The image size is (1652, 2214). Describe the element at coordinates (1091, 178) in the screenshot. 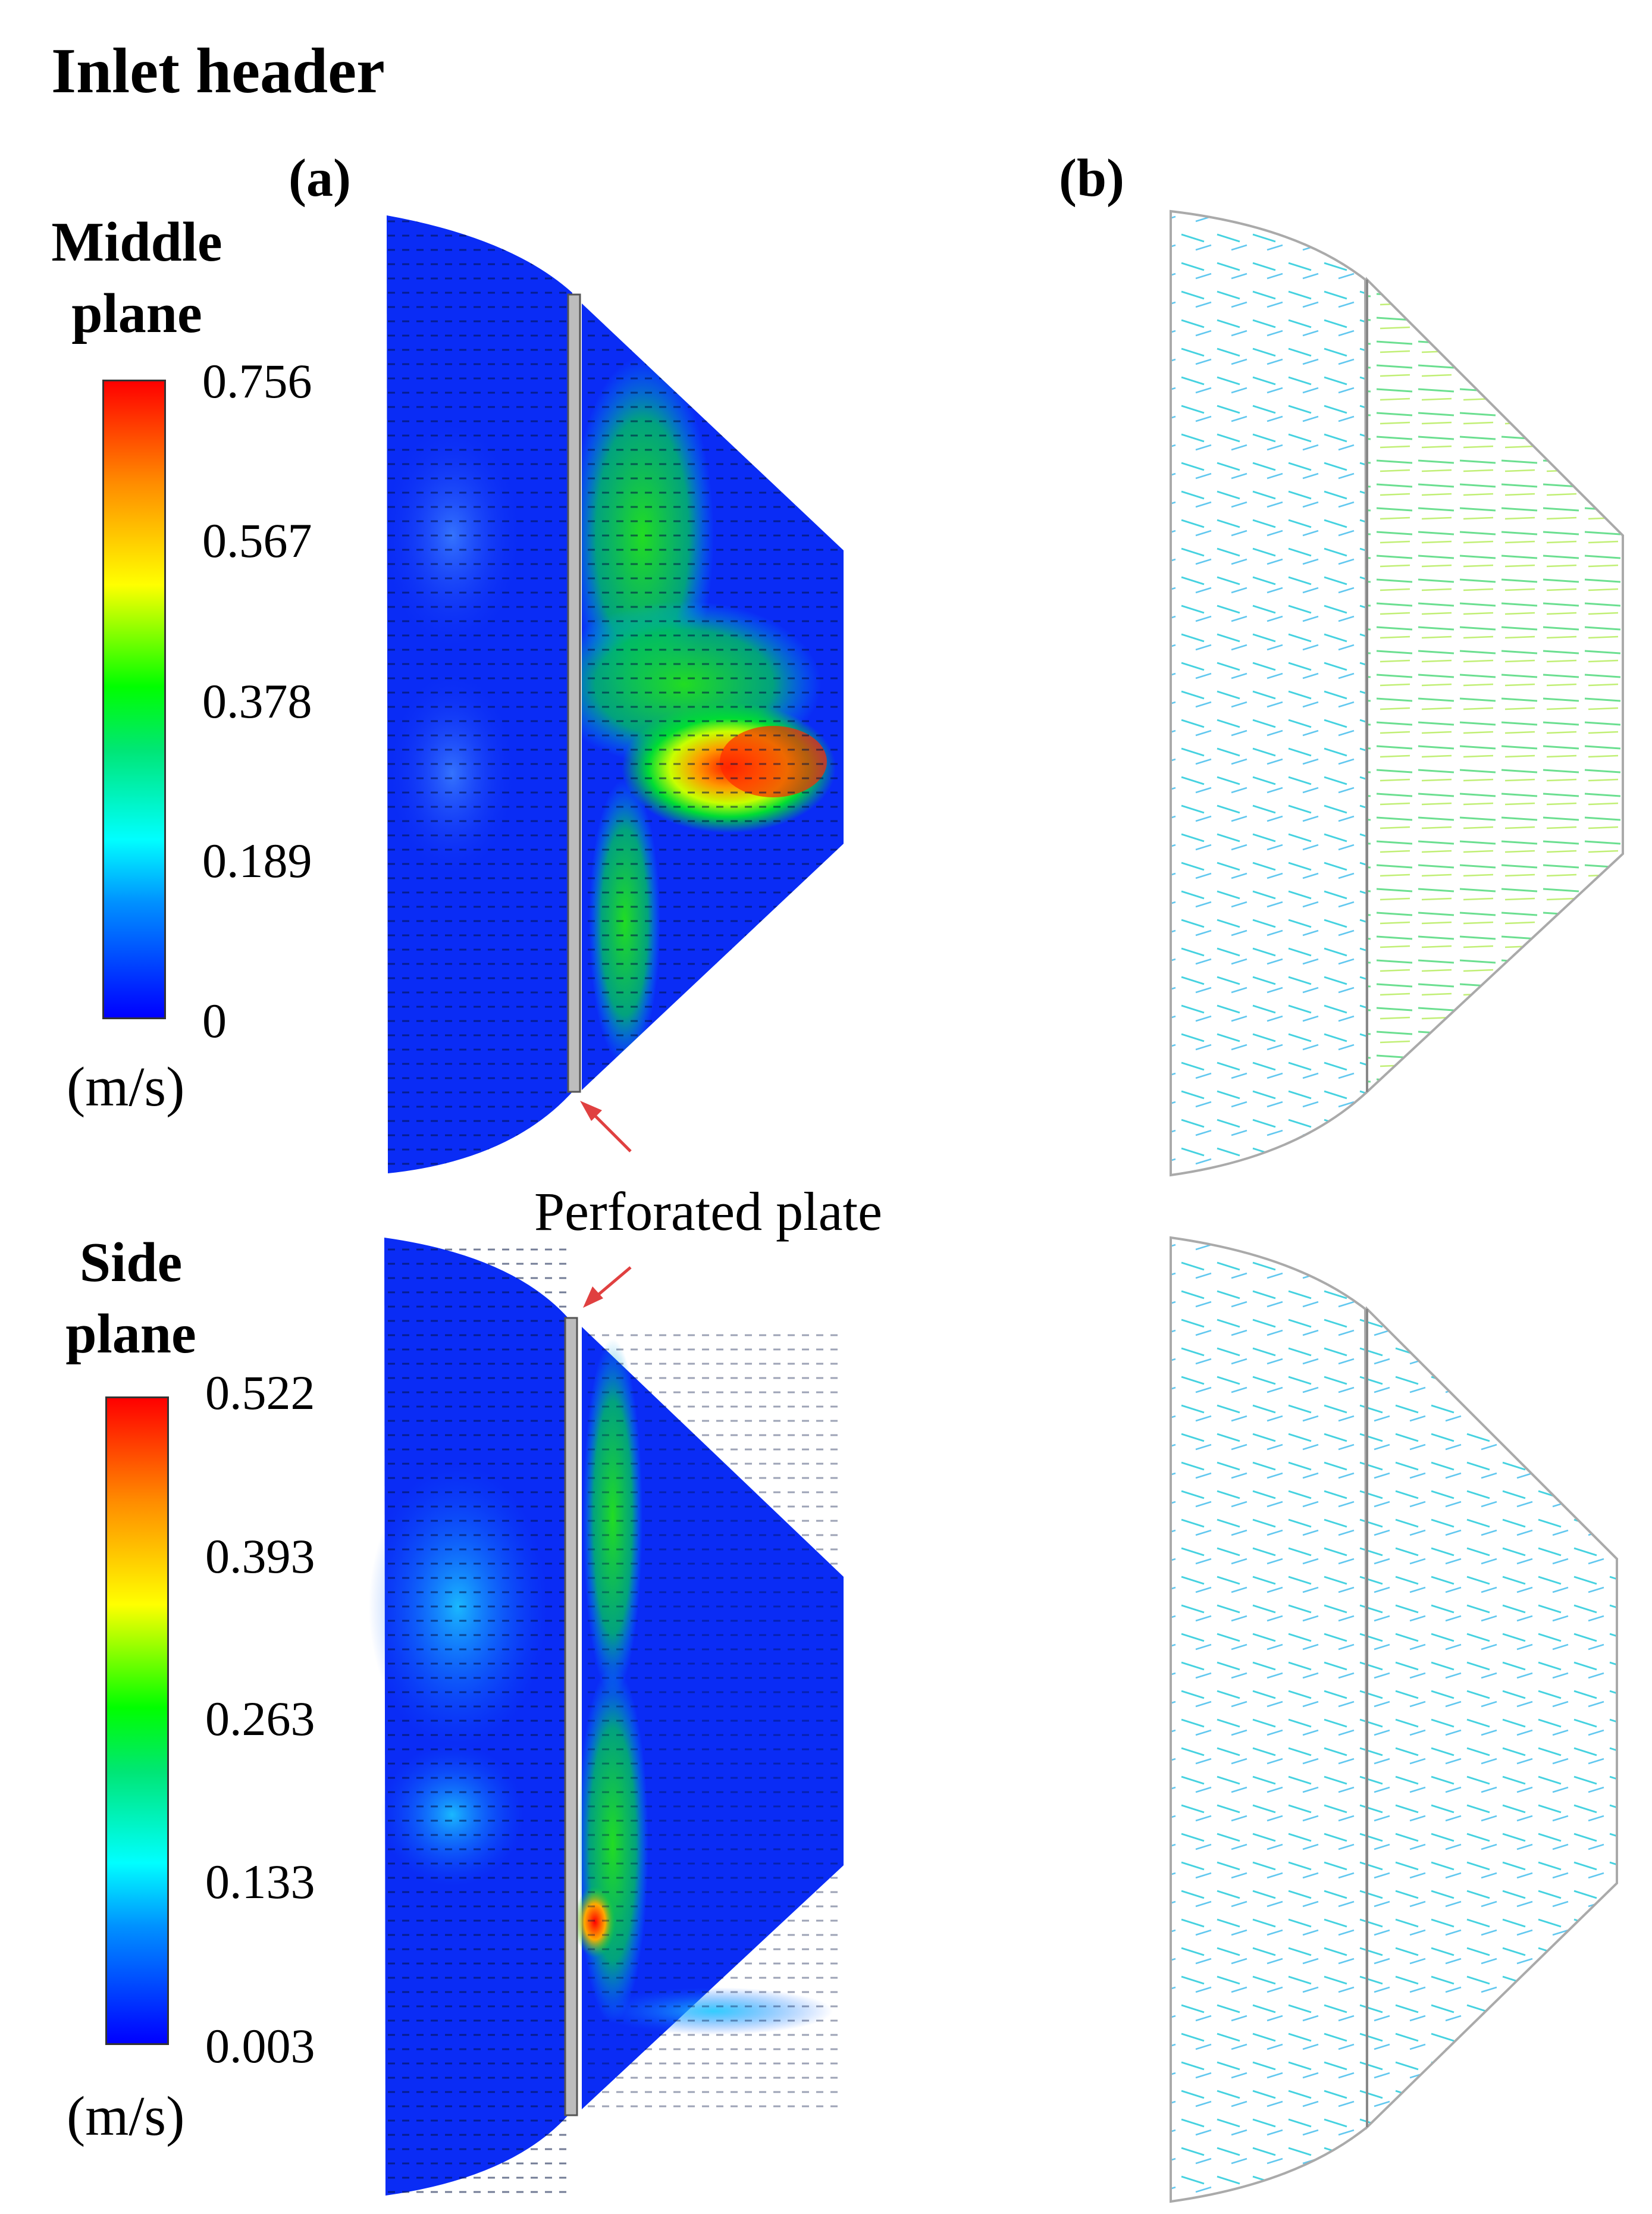

I see `panel-label-b: (b)` at that location.